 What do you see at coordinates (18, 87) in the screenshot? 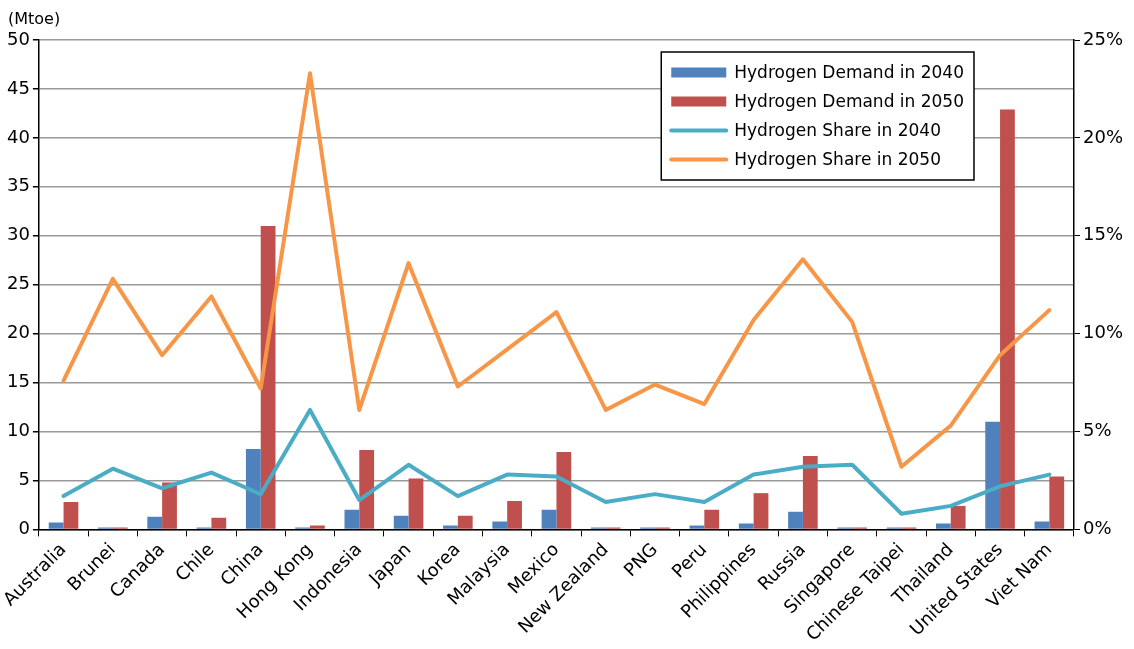
I see `y-tick-label: 45` at bounding box center [18, 87].